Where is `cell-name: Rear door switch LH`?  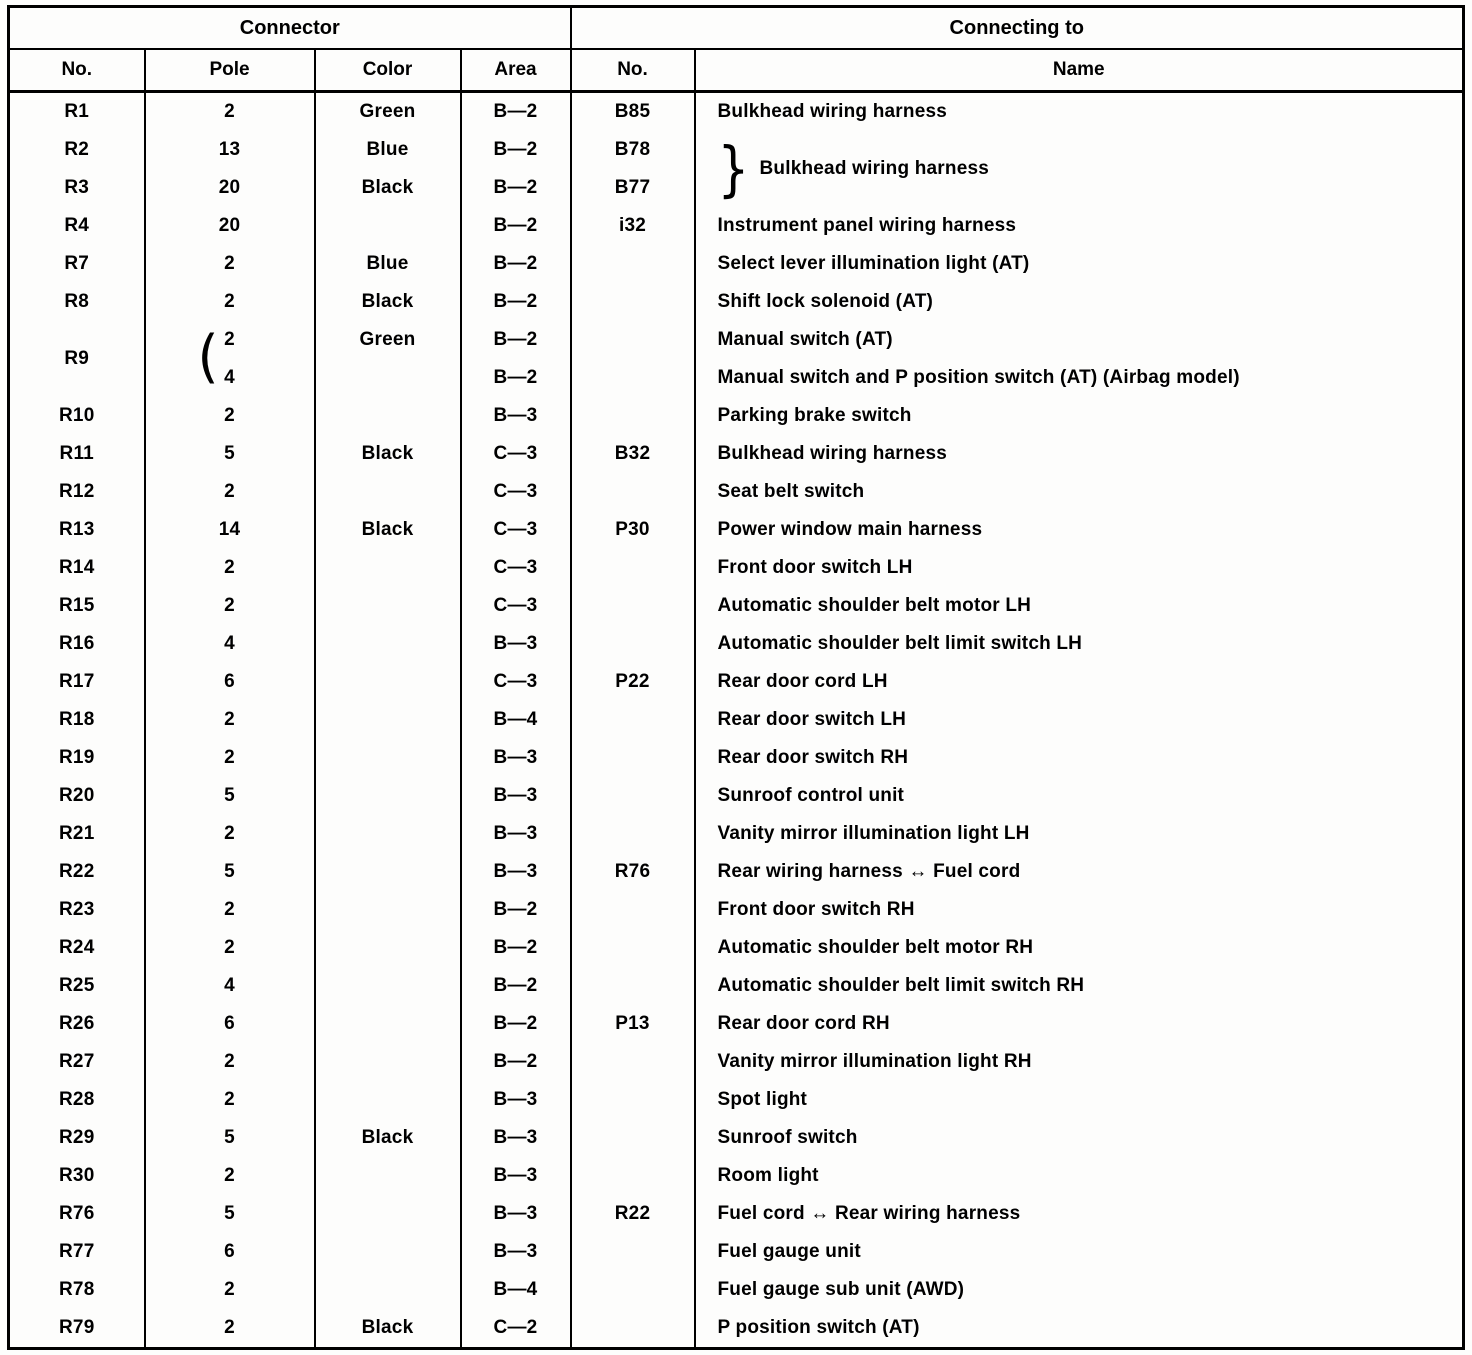
cell-name: Rear door switch LH is located at coordinates (1079, 720).